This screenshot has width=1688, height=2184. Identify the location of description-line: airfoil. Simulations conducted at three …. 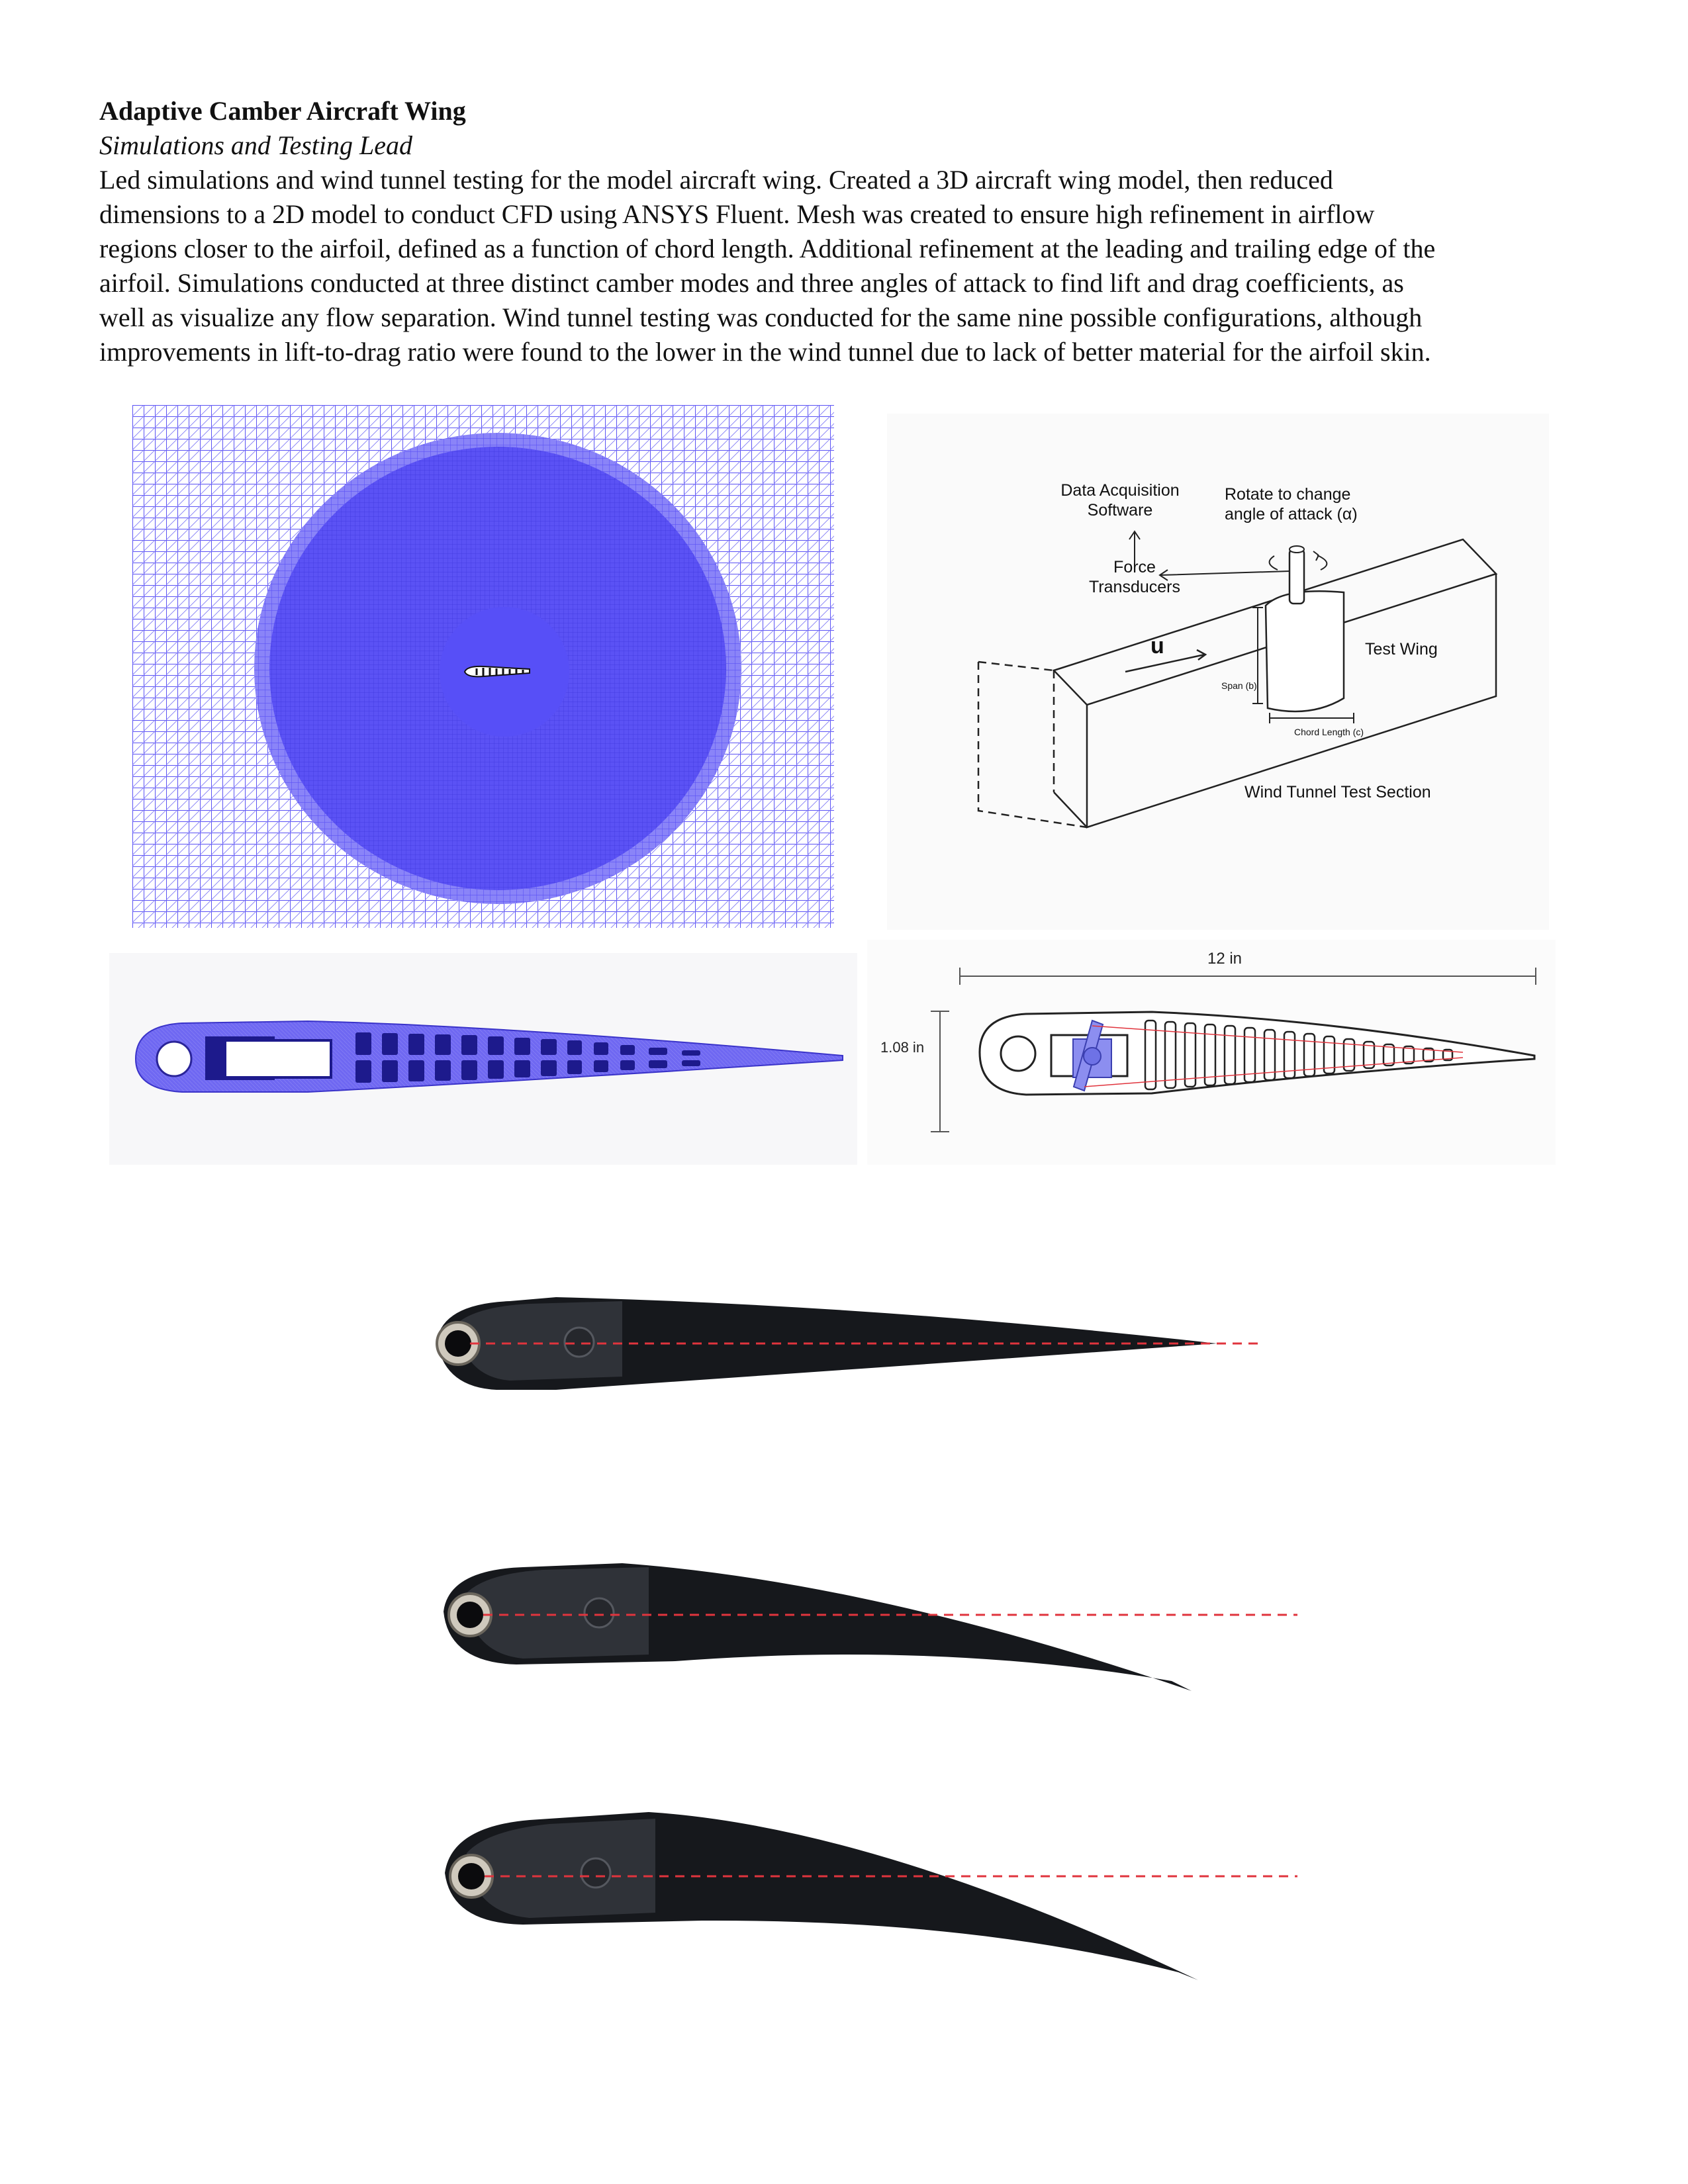
(844, 283).